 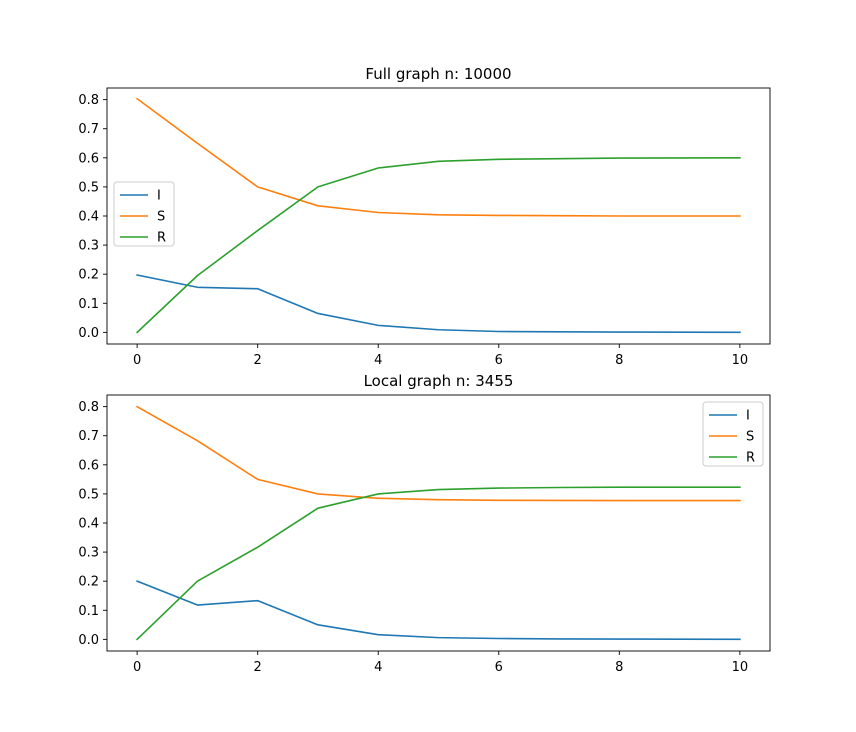 I want to click on chart-title: Local graph n: 3455, so click(x=439, y=381).